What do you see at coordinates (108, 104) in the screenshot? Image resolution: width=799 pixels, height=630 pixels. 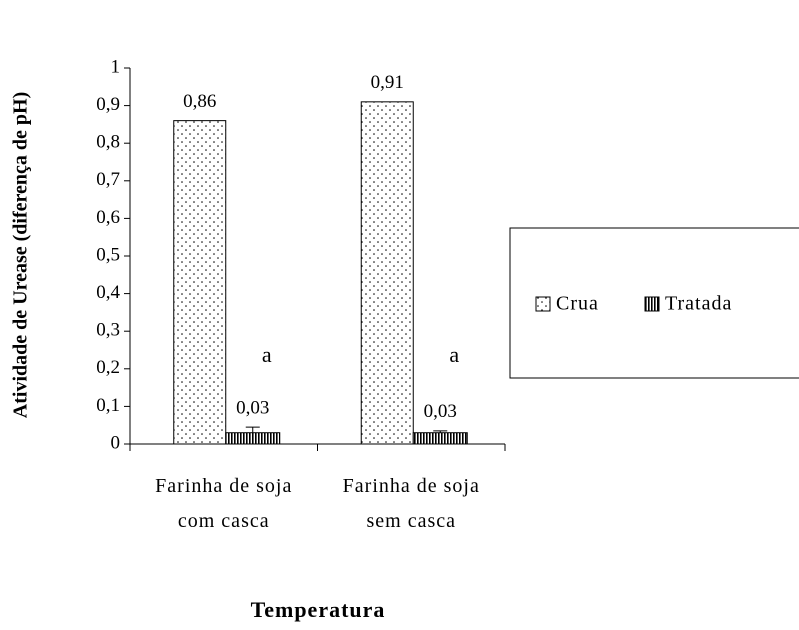 I see `y-tick-label: 0,9` at bounding box center [108, 104].